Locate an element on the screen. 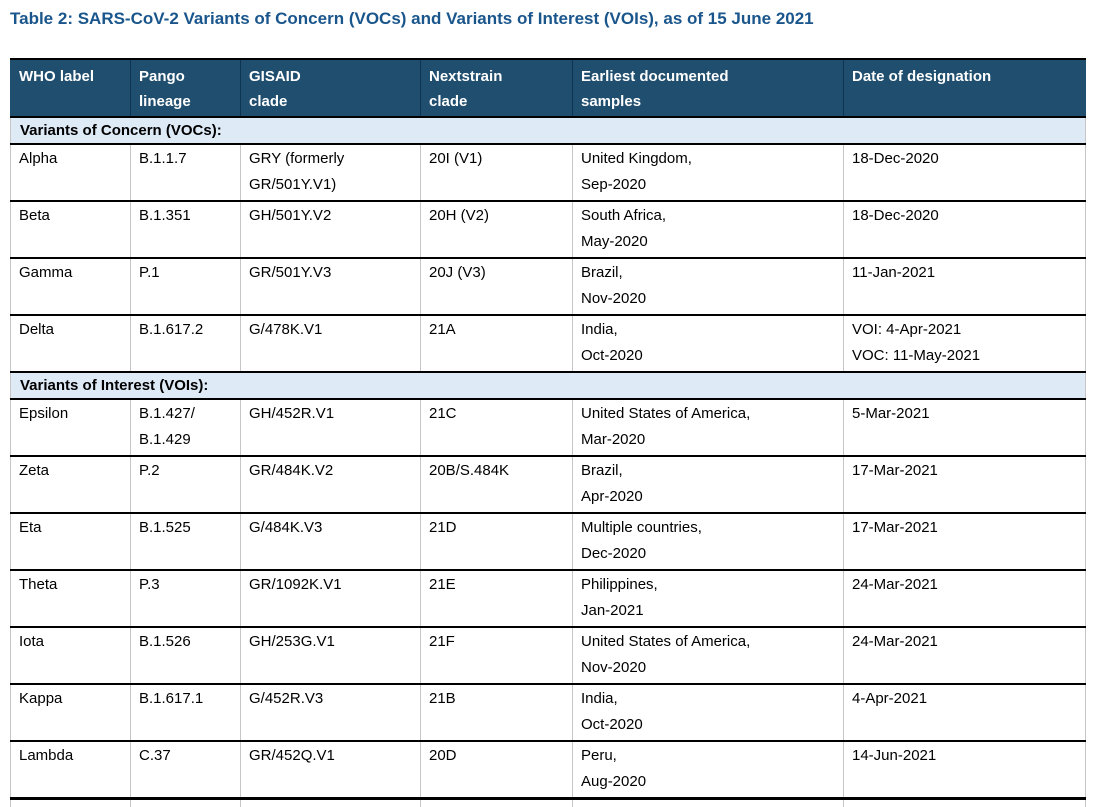 The image size is (1094, 807). table-cutoff-row is located at coordinates (548, 802).